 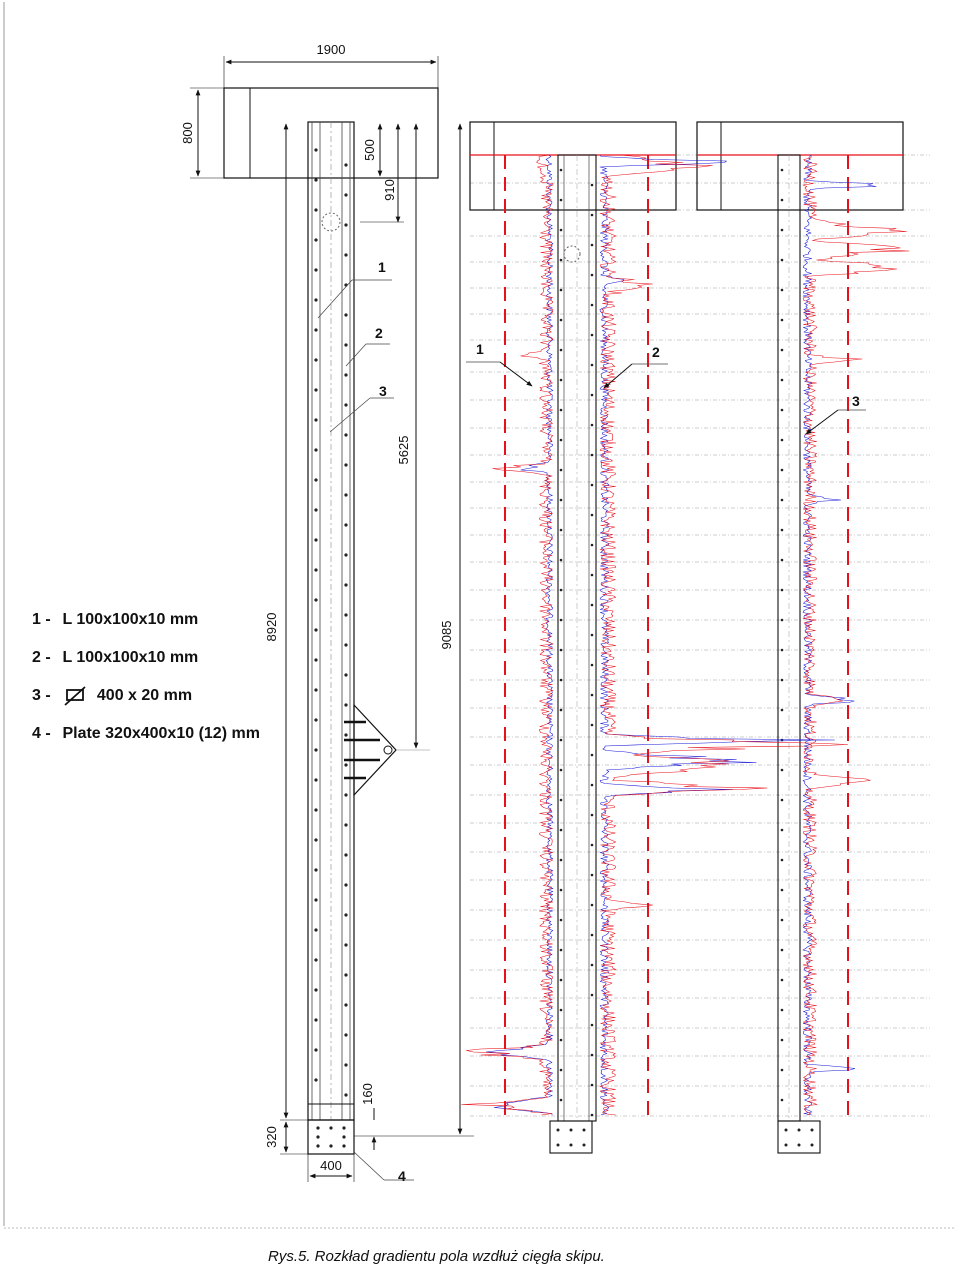 I want to click on svg-text: 1900, so click(x=331, y=49).